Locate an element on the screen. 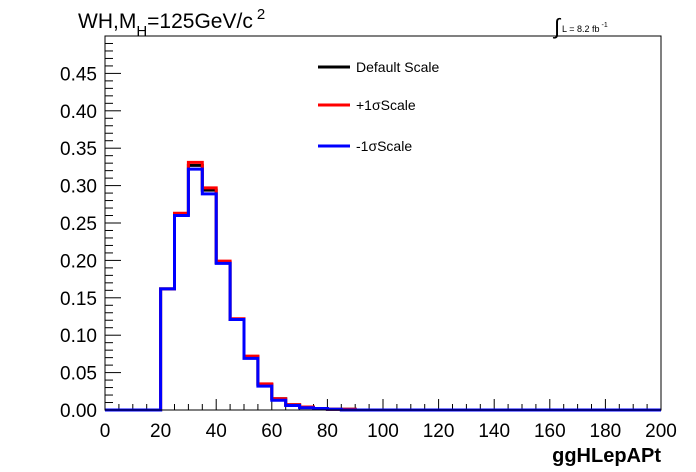 The height and width of the screenshot is (472, 696). x-tick-label: 120 is located at coordinates (439, 431).